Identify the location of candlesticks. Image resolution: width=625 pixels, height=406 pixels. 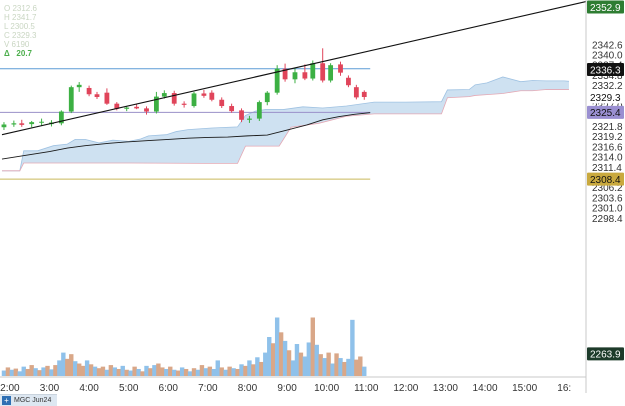
(184, 89).